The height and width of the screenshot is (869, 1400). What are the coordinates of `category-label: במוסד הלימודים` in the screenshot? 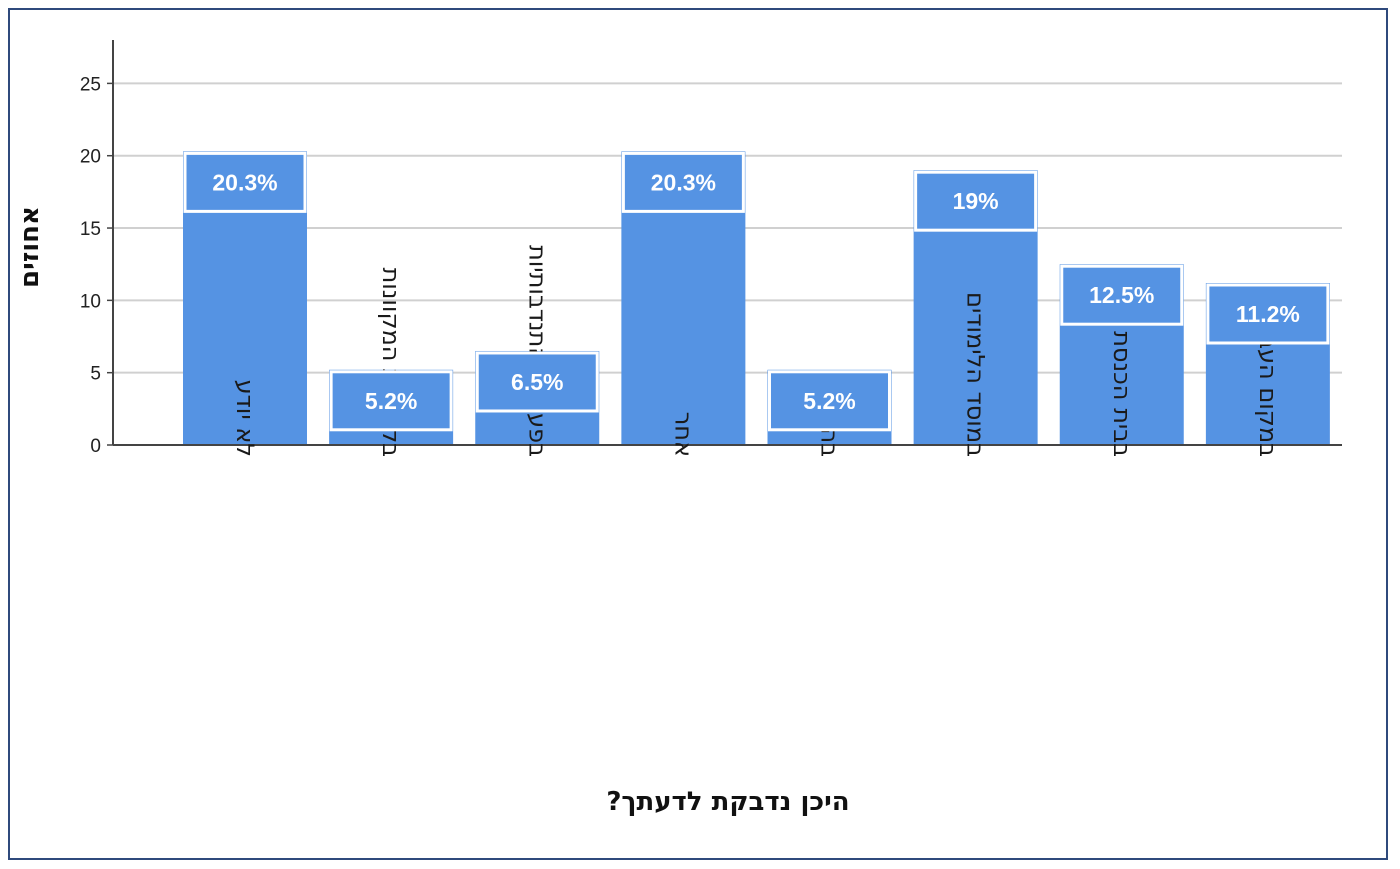 It's located at (976, 374).